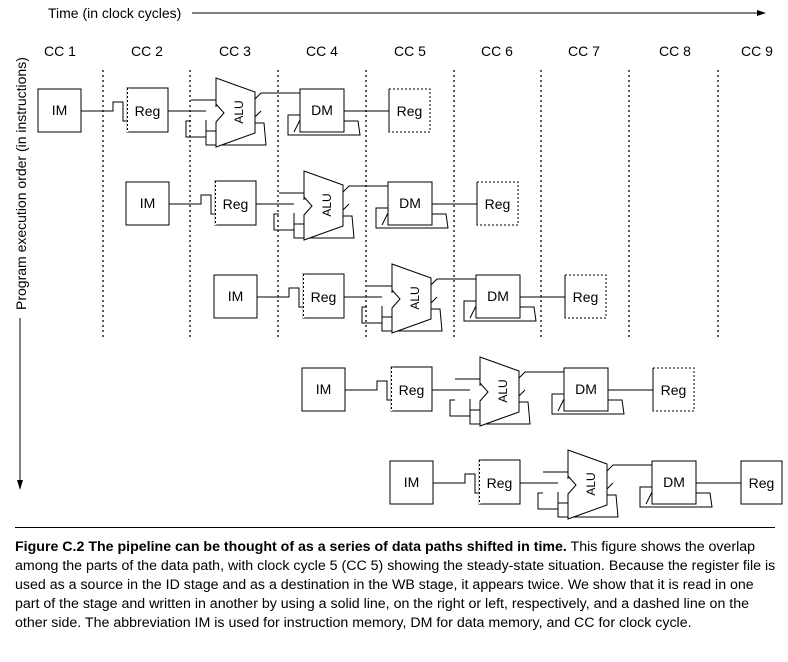  What do you see at coordinates (584, 51) in the screenshot?
I see `cc-label: CC 7` at bounding box center [584, 51].